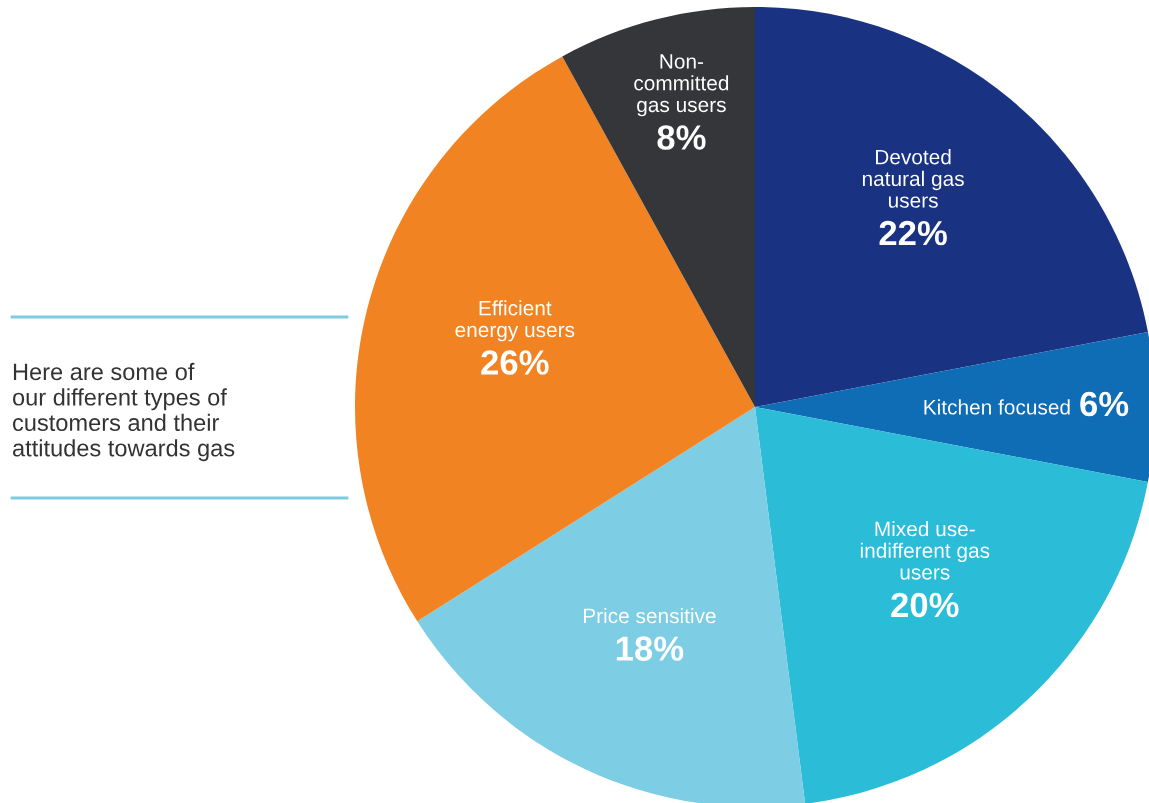 The height and width of the screenshot is (803, 1149). What do you see at coordinates (681, 85) in the screenshot?
I see `slice-label: Non- committed gas users` at bounding box center [681, 85].